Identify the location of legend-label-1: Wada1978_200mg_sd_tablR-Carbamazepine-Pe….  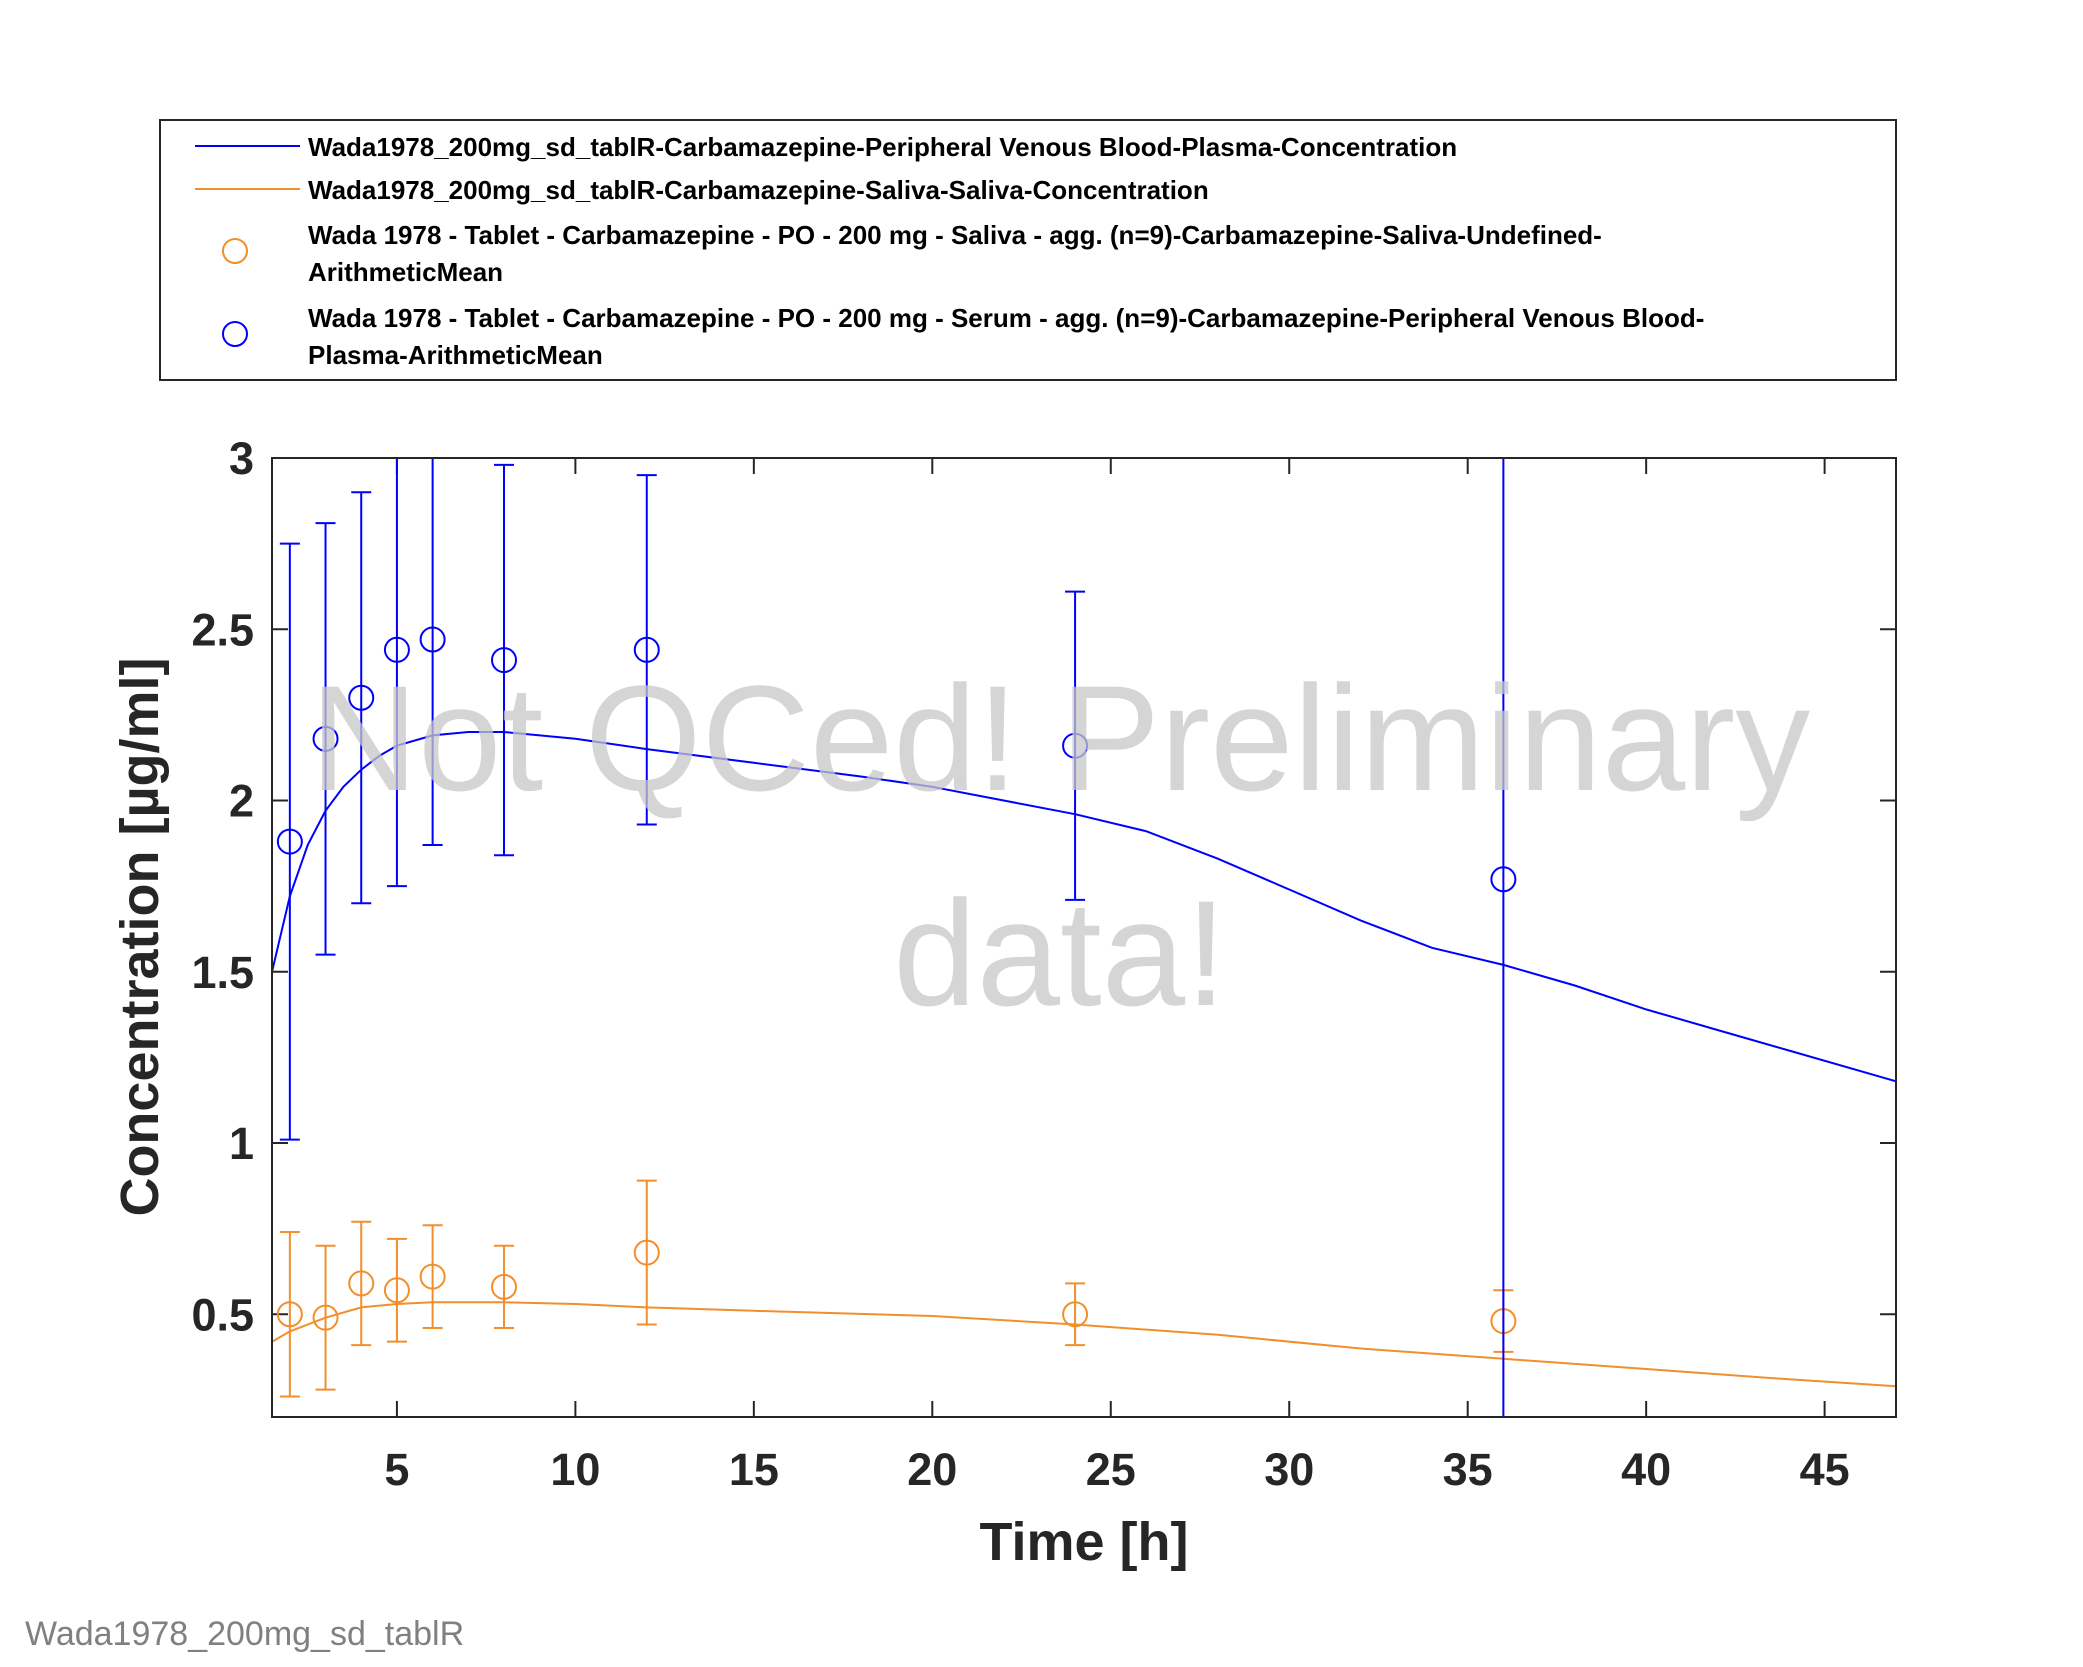
(882, 147).